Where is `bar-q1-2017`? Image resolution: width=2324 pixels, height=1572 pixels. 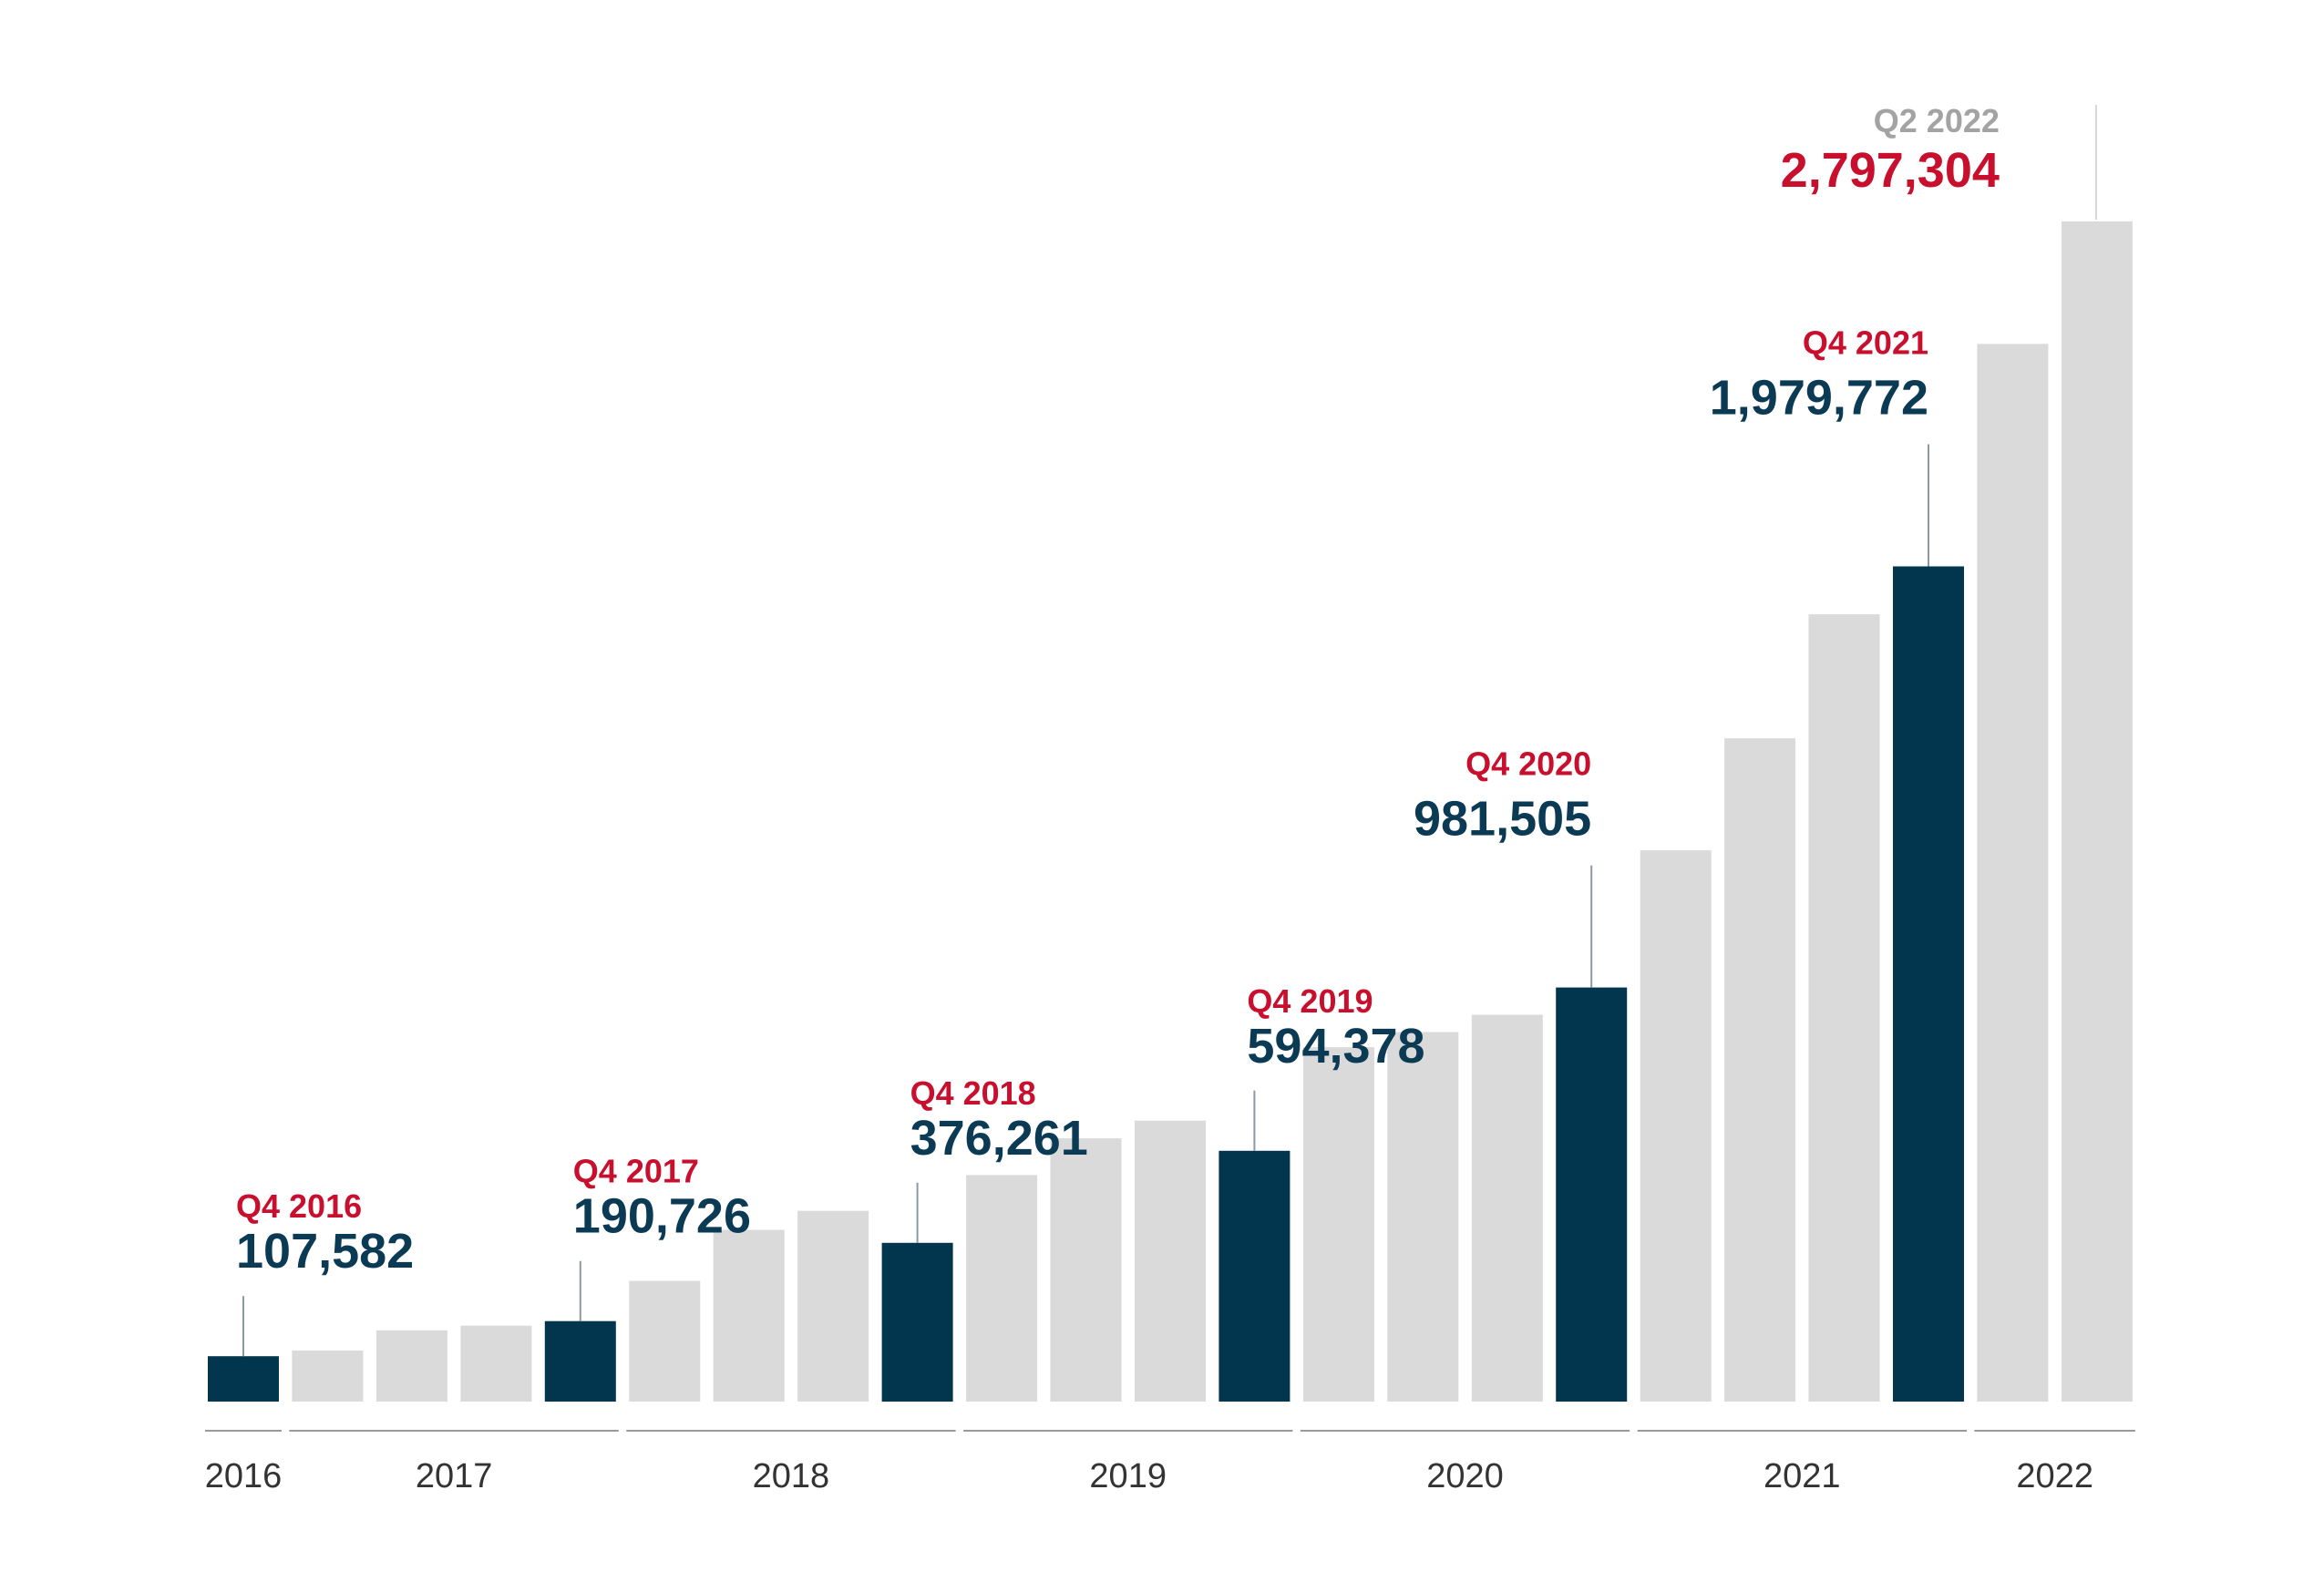 bar-q1-2017 is located at coordinates (328, 1376).